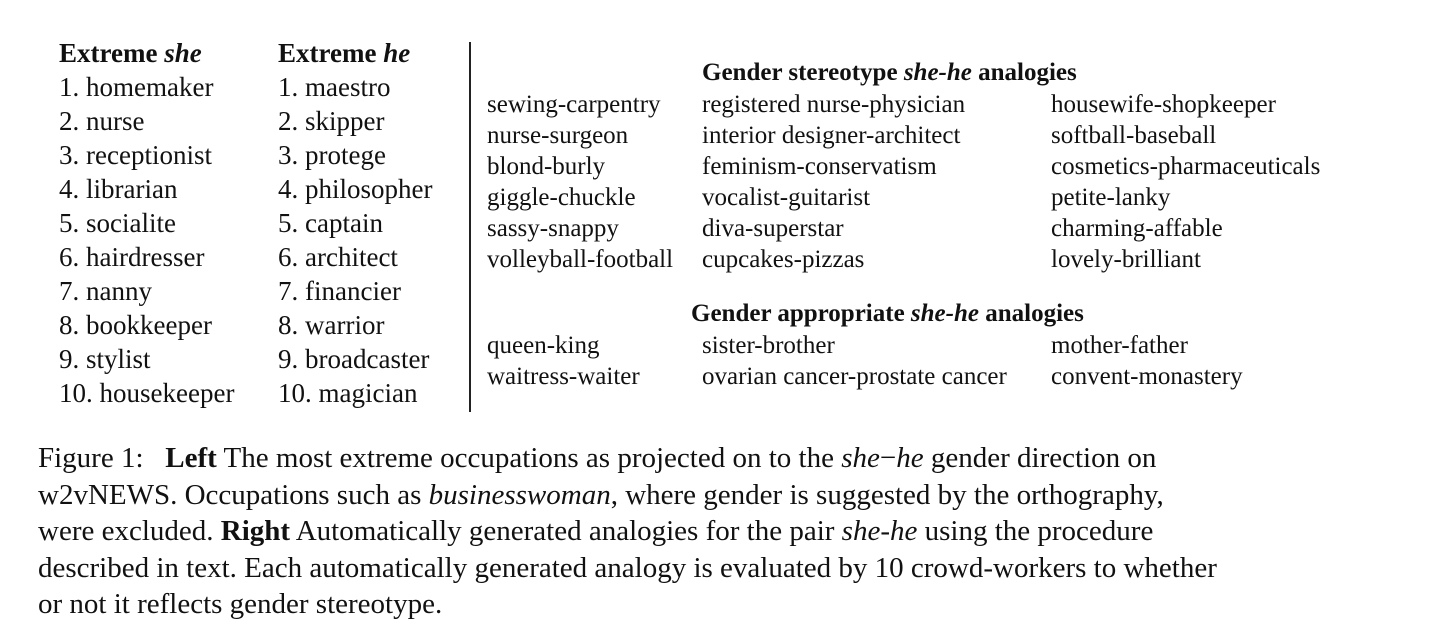  What do you see at coordinates (1134, 135) in the screenshot?
I see `table-cell: softball-baseball` at bounding box center [1134, 135].